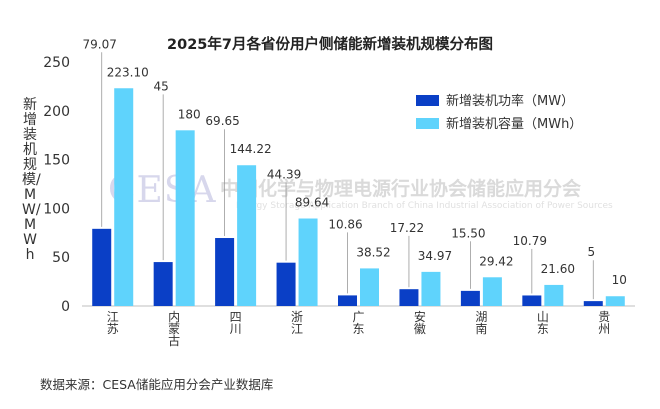  What do you see at coordinates (530, 241) in the screenshot?
I see `data-label-power: 10.79` at bounding box center [530, 241].